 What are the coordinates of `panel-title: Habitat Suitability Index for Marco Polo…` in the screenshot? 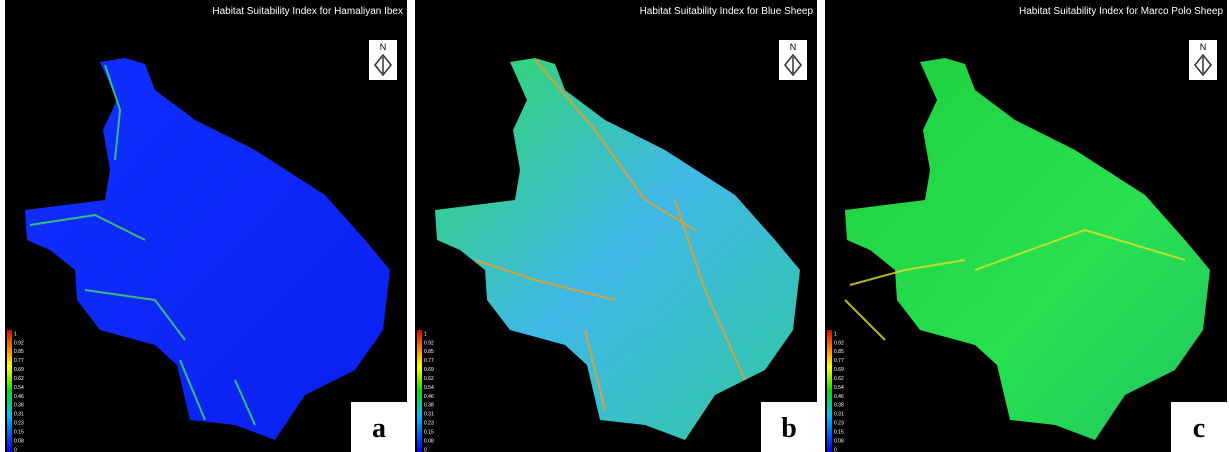 It's located at (1121, 11).